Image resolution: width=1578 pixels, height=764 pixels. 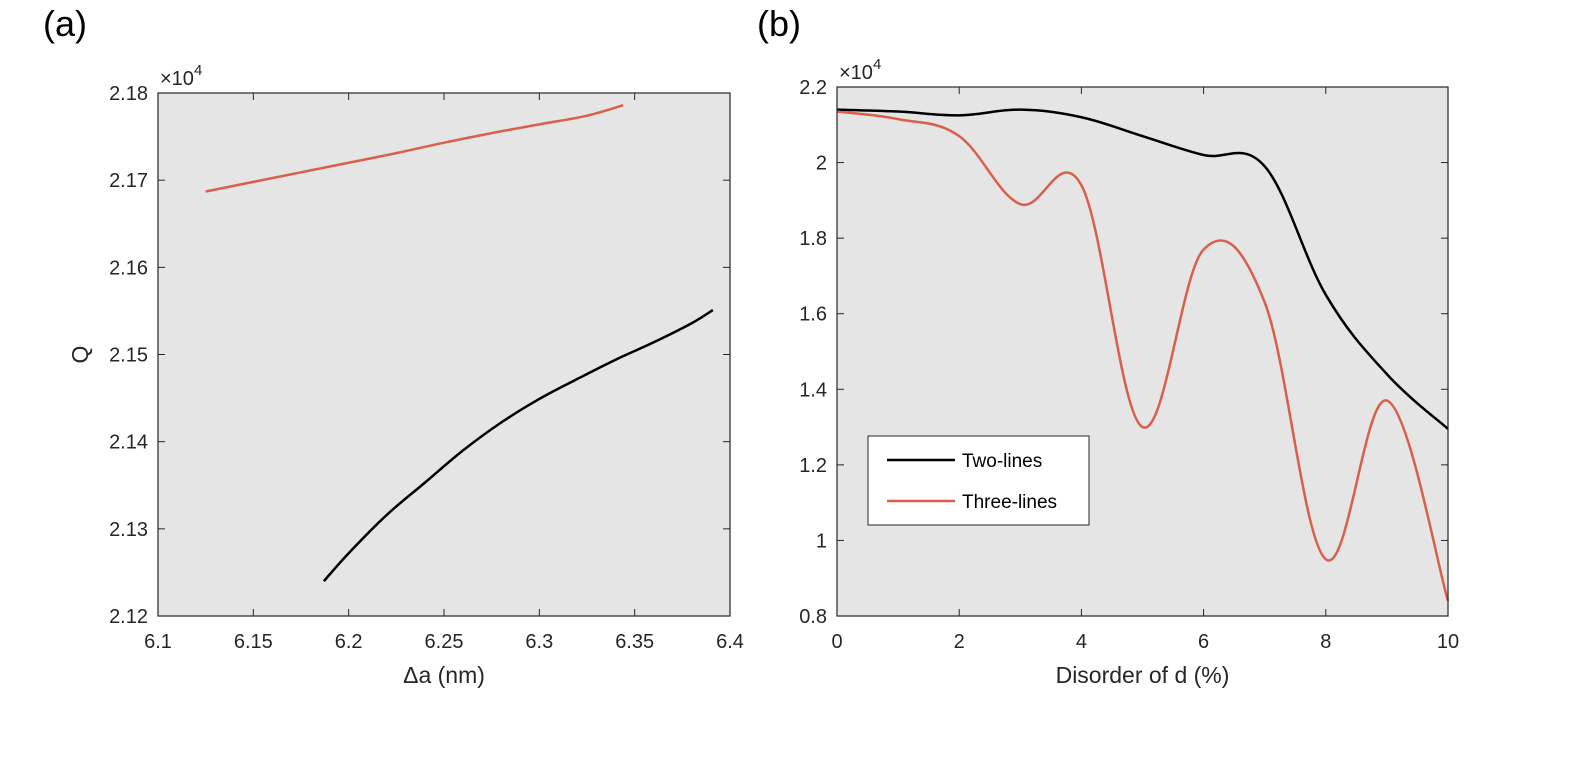 I want to click on legend: Two-lines Three-lines, so click(x=978, y=480).